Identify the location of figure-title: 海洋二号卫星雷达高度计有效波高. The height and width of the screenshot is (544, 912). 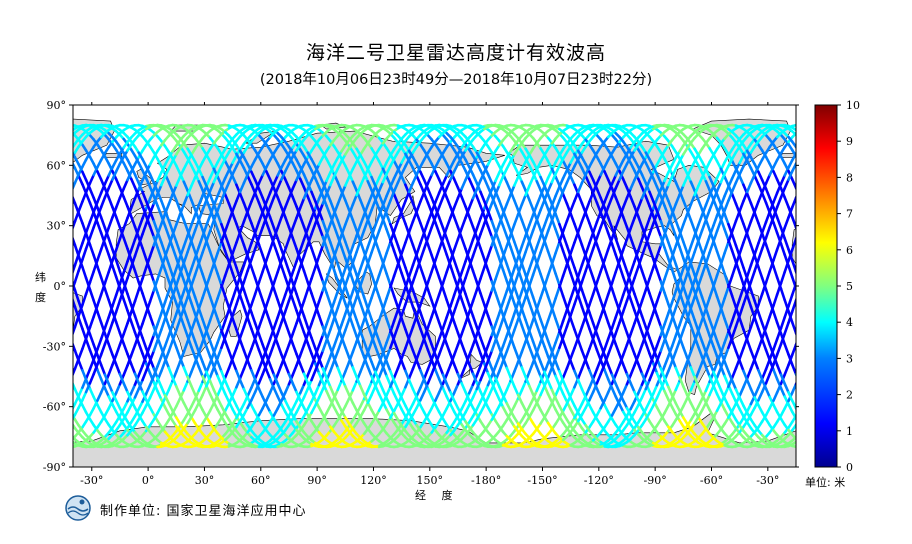
(455, 53).